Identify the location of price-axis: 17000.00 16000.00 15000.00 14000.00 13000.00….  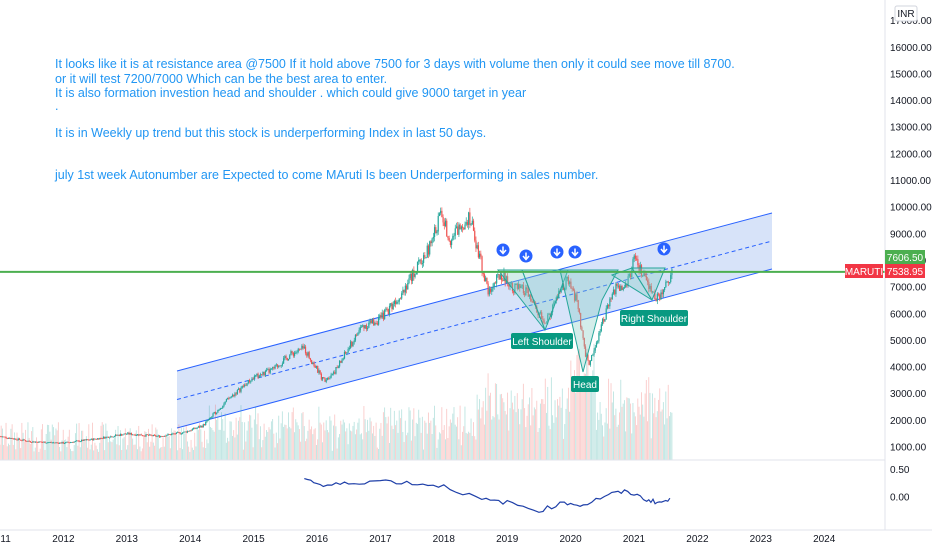
(911, 234).